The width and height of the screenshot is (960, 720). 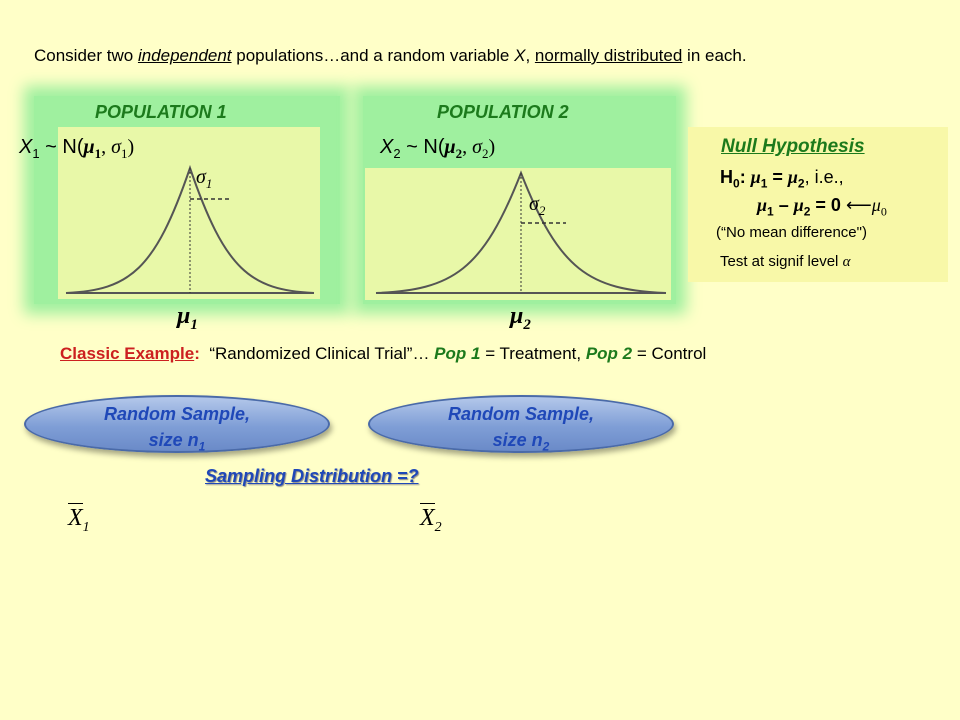 I want to click on p1-x: X, so click(x=26, y=147).